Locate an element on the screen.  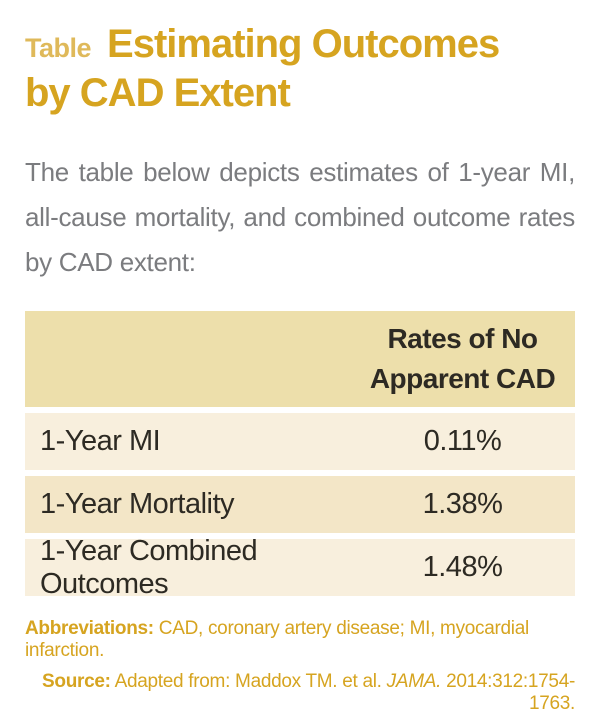
title-kicker: Table is located at coordinates (58, 48).